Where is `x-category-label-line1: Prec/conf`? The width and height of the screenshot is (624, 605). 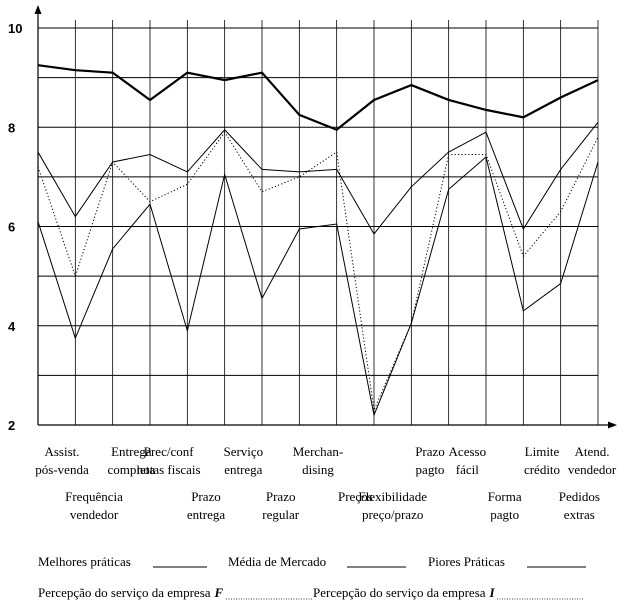 x-category-label-line1: Prec/conf is located at coordinates (169, 451).